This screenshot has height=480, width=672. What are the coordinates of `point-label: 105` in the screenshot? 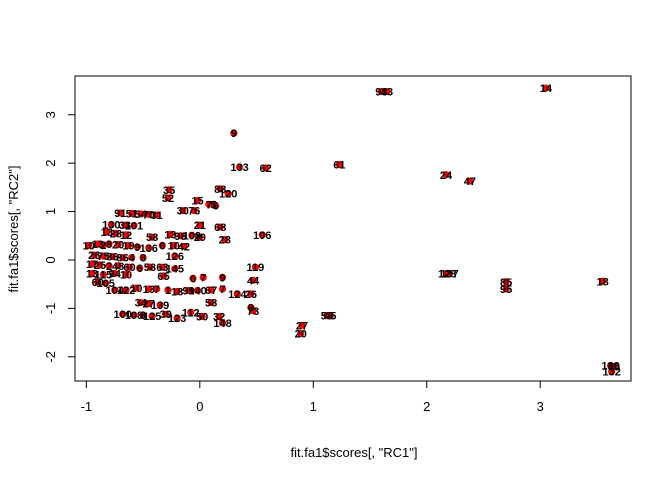 It's located at (105, 284).